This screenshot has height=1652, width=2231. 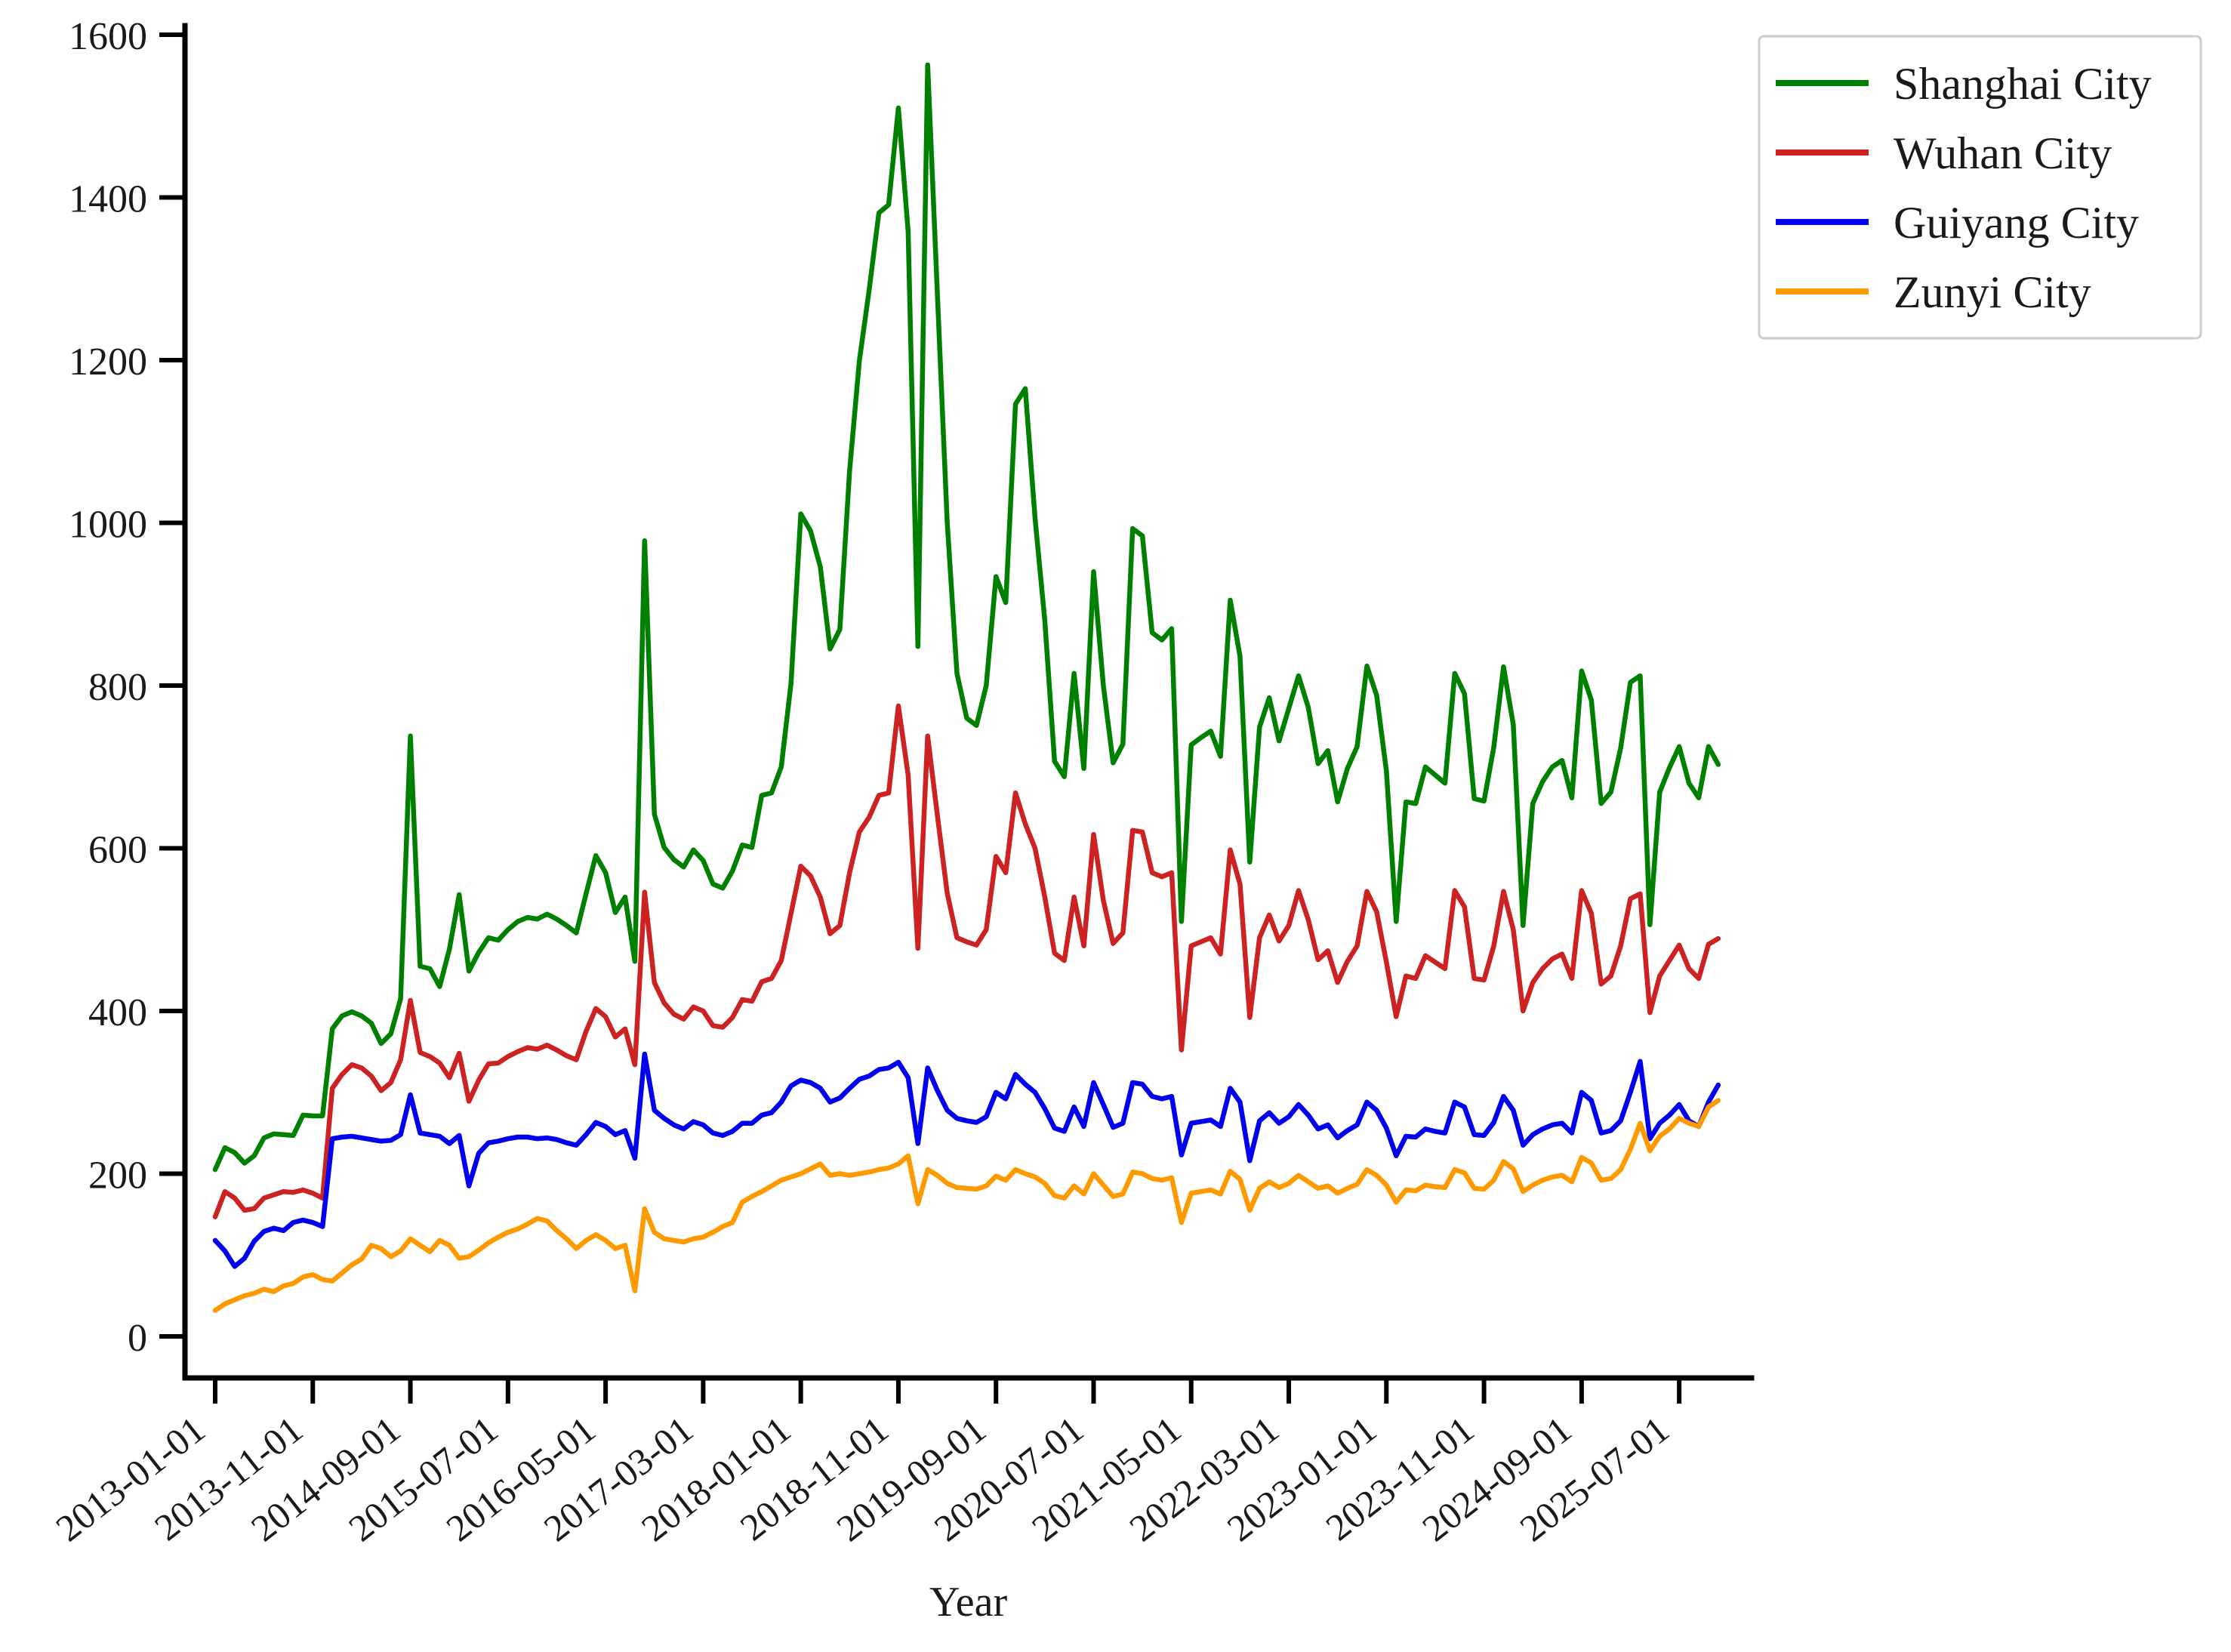 What do you see at coordinates (108, 363) in the screenshot?
I see `y-tick-label: 1200` at bounding box center [108, 363].